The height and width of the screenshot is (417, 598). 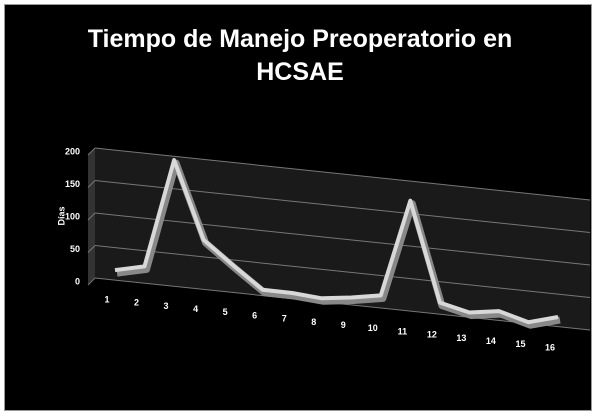 What do you see at coordinates (77, 281) in the screenshot?
I see `y-tick-label: 0` at bounding box center [77, 281].